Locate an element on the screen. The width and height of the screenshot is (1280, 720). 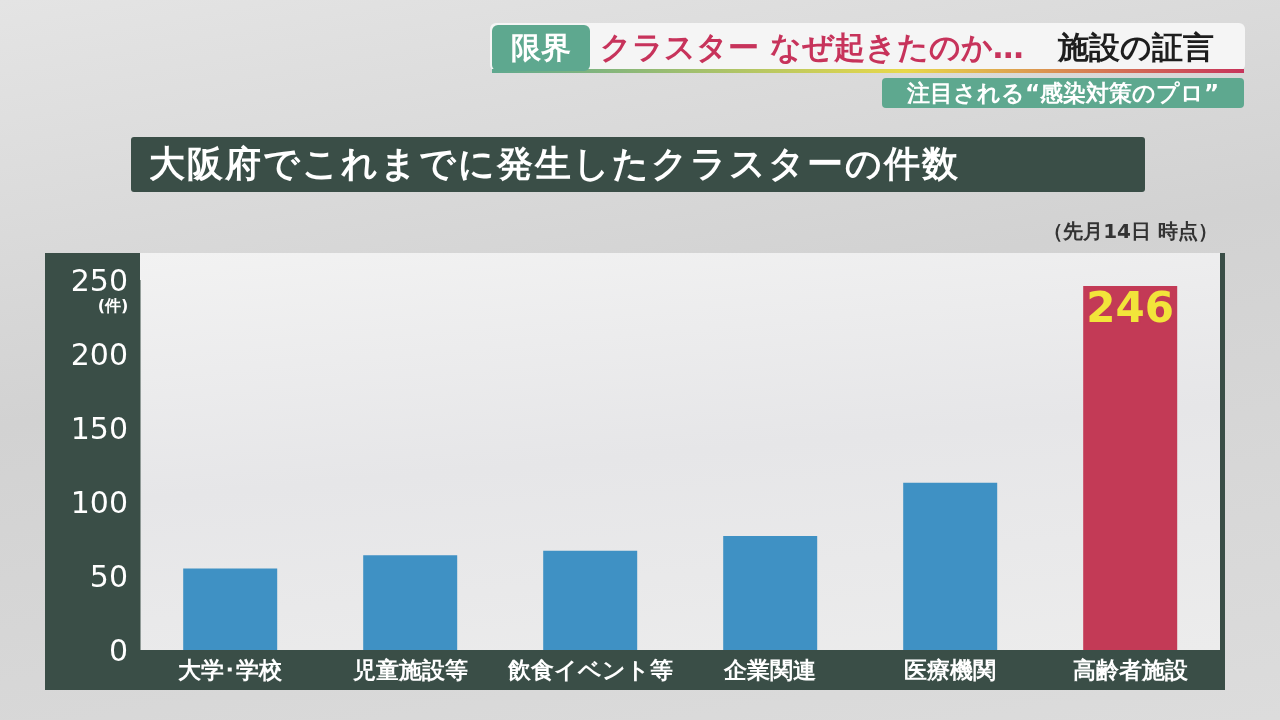
y-axis-title: (件) is located at coordinates (113, 306).